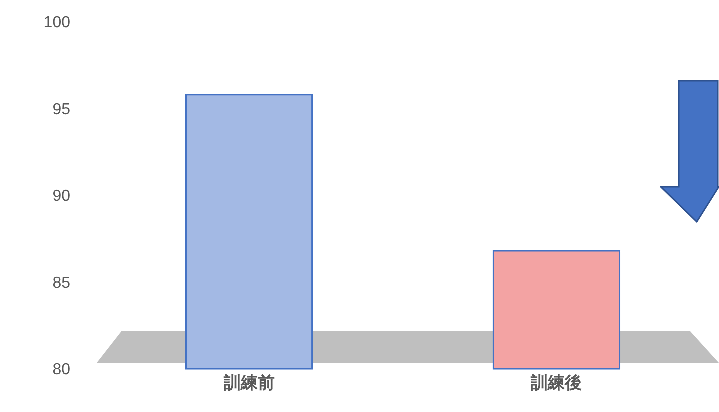  What do you see at coordinates (61, 283) in the screenshot?
I see `y-tick-label: 85` at bounding box center [61, 283].